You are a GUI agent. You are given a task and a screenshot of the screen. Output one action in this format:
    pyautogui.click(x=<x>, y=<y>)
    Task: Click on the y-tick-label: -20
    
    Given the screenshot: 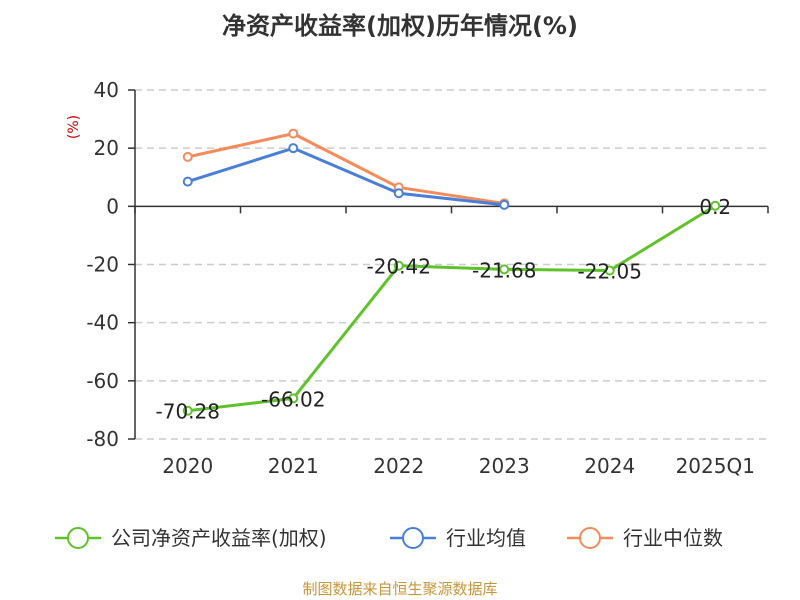 What is the action you would take?
    pyautogui.click(x=102, y=265)
    